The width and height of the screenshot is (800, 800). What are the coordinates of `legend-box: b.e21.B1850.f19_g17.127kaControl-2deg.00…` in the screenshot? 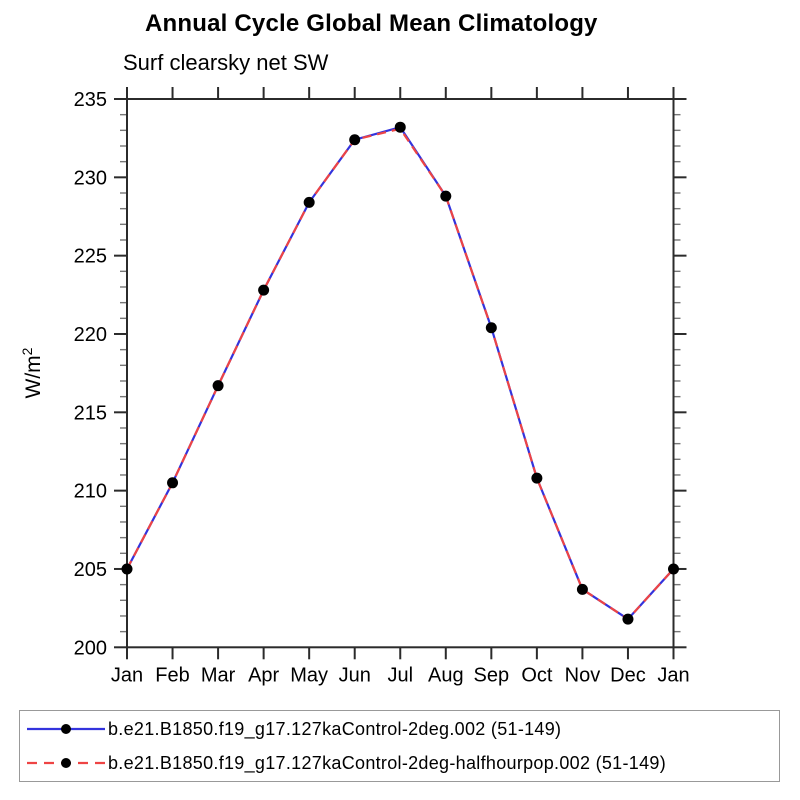 It's located at (399, 746).